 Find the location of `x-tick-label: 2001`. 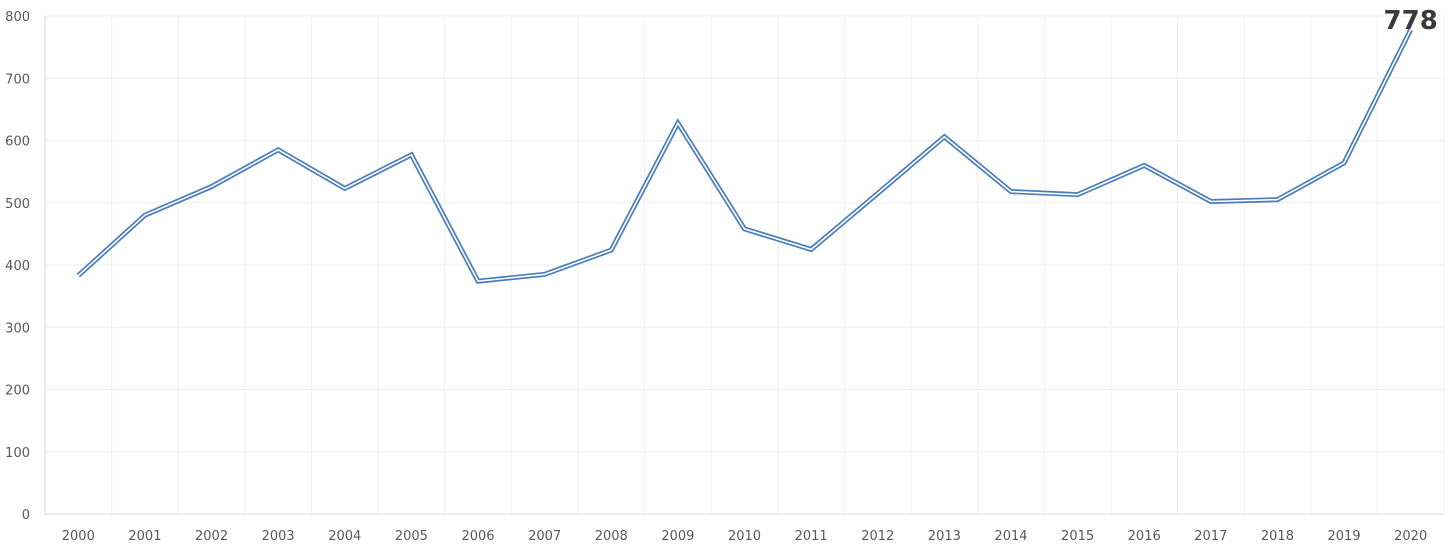

x-tick-label: 2001 is located at coordinates (144, 536).